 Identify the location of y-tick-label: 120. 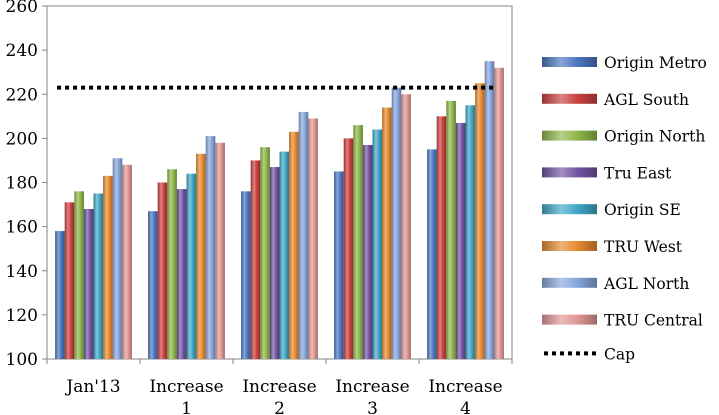
(22, 316).